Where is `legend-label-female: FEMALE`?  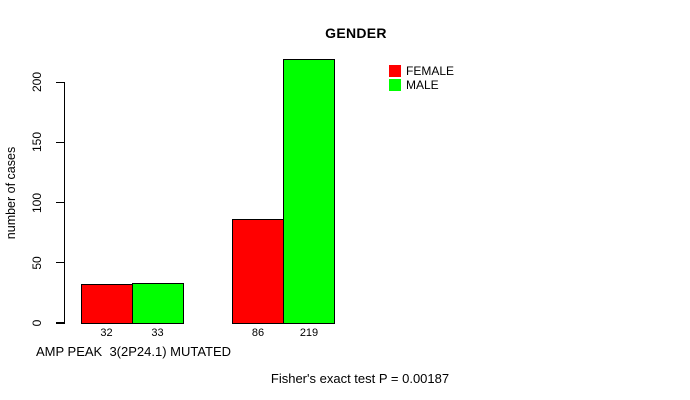
legend-label-female: FEMALE is located at coordinates (430, 71).